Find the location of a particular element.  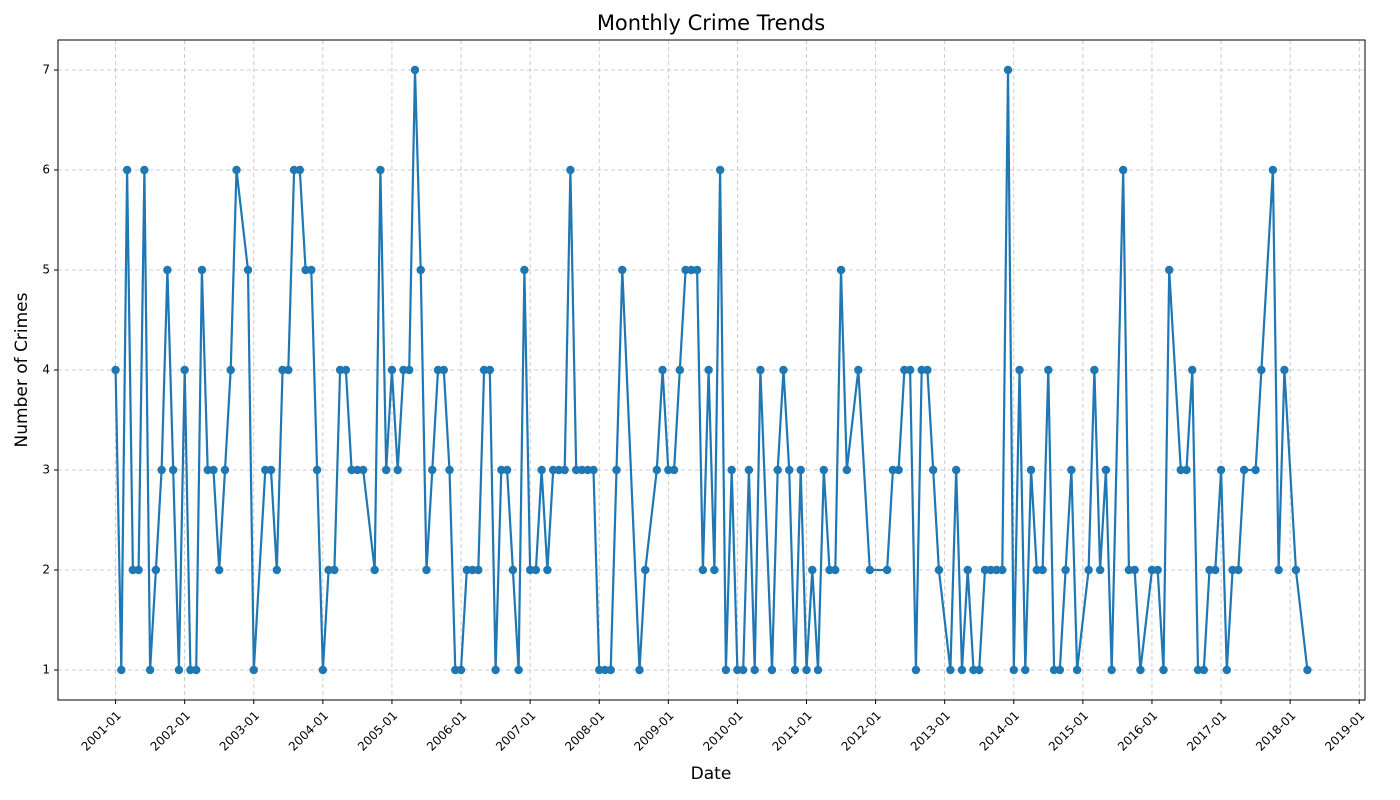

y-tick-label: 6 is located at coordinates (46, 170).